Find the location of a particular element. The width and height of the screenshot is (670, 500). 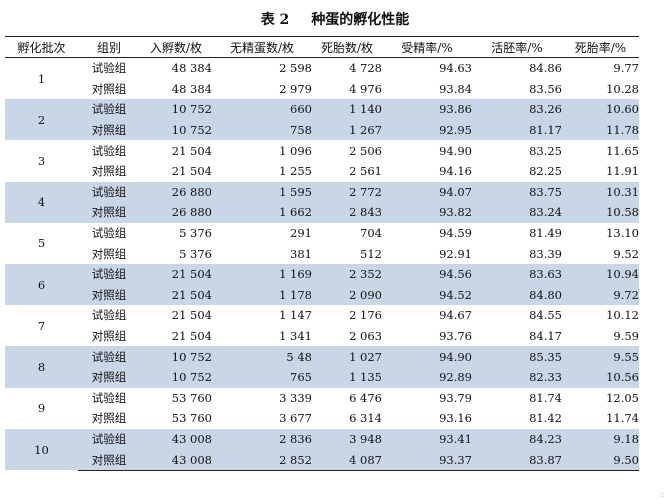

table-row: 9 试验组 53 760 3 339 6 476 93.79 81.74 12.05 is located at coordinates (322, 401).